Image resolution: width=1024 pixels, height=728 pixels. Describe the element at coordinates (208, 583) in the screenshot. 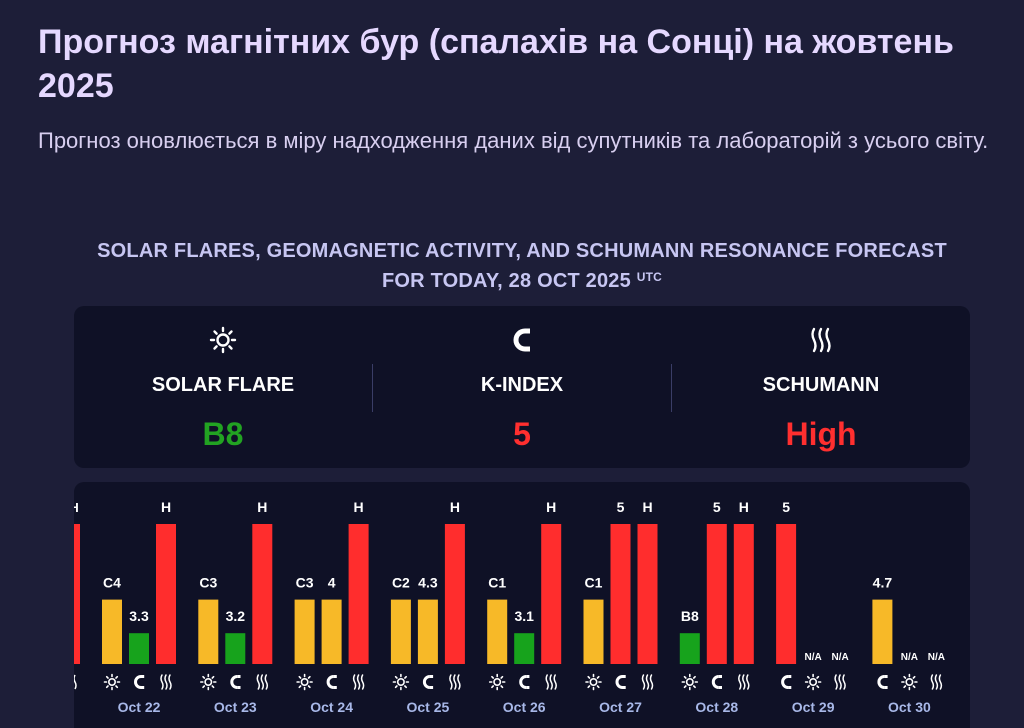

I see `bar-label-solar-flare: C3` at that location.